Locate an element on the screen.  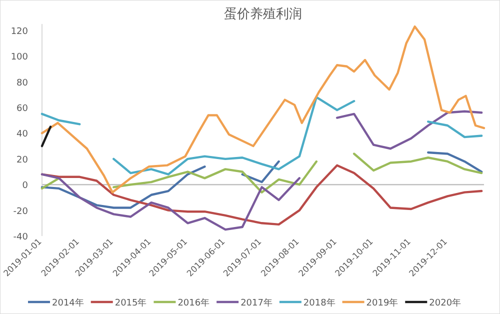
y-tick-label: 80 is located at coordinates (22, 83).